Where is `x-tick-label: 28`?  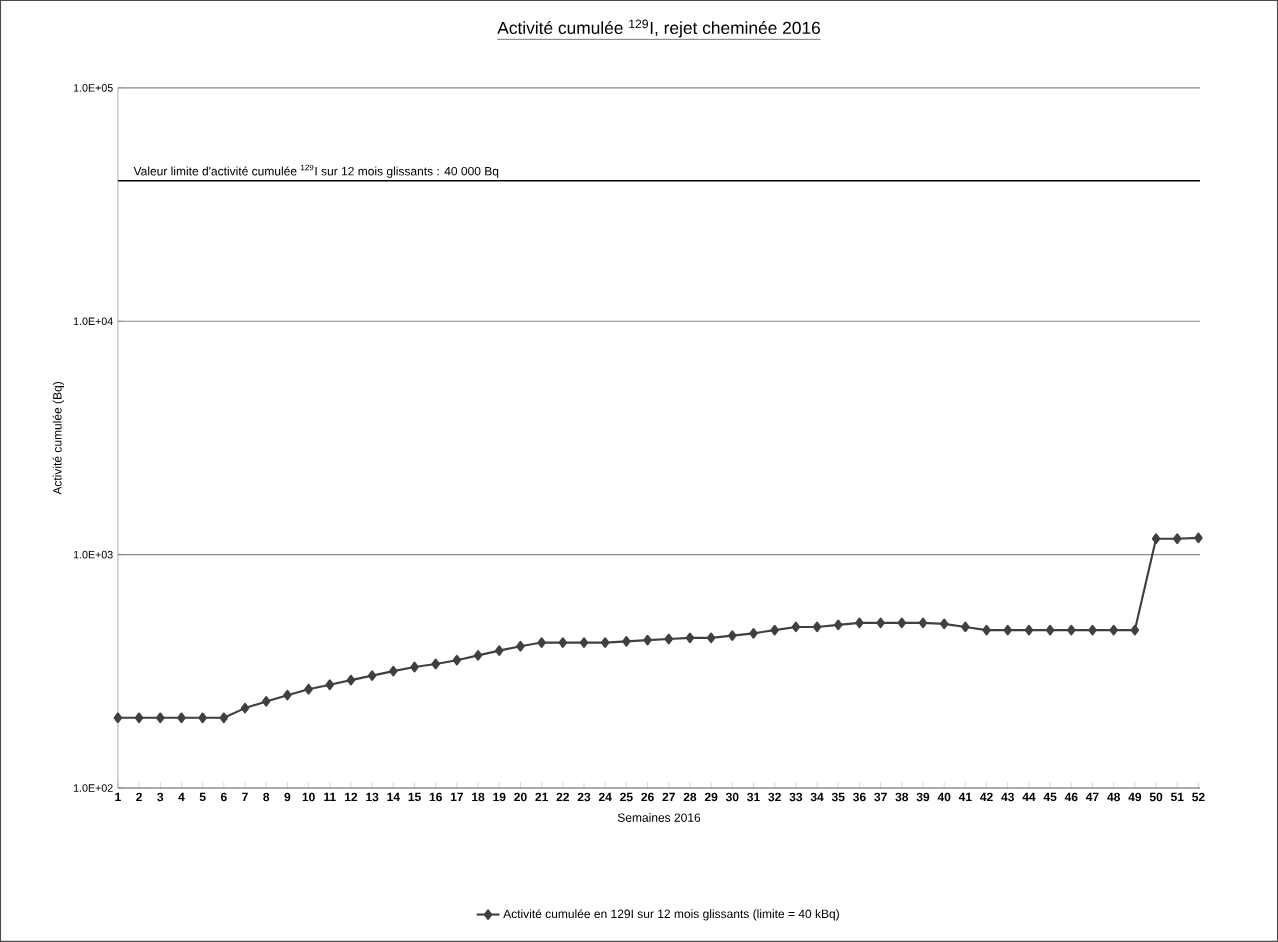 x-tick-label: 28 is located at coordinates (690, 797).